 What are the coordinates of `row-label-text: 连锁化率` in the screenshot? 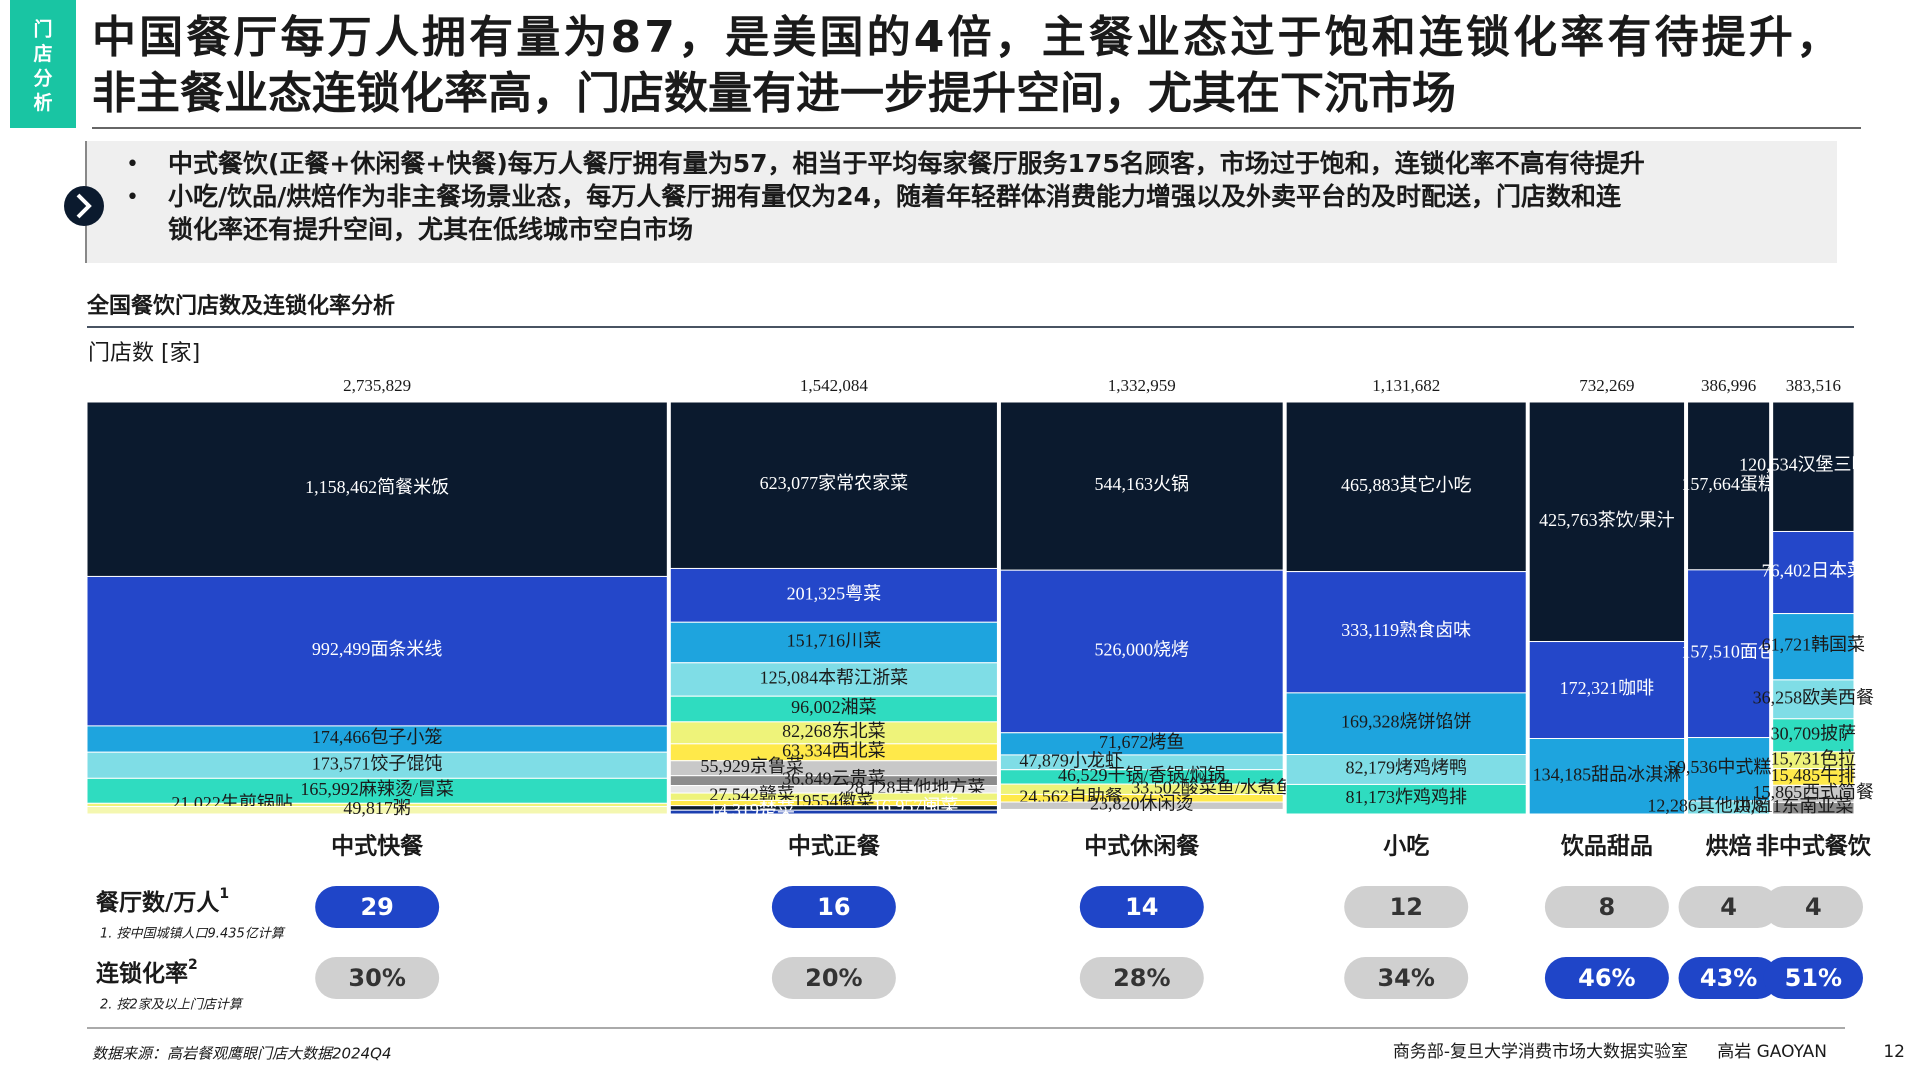 It's located at (142, 973).